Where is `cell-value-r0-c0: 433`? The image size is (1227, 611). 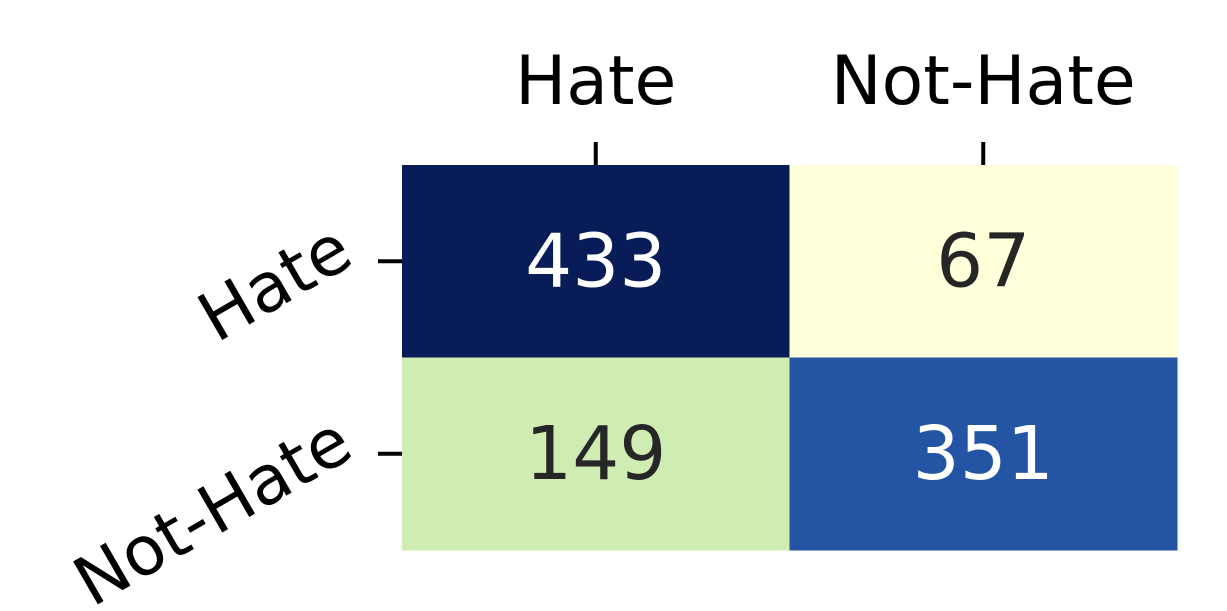
cell-value-r0-c0: 433 is located at coordinates (595, 261).